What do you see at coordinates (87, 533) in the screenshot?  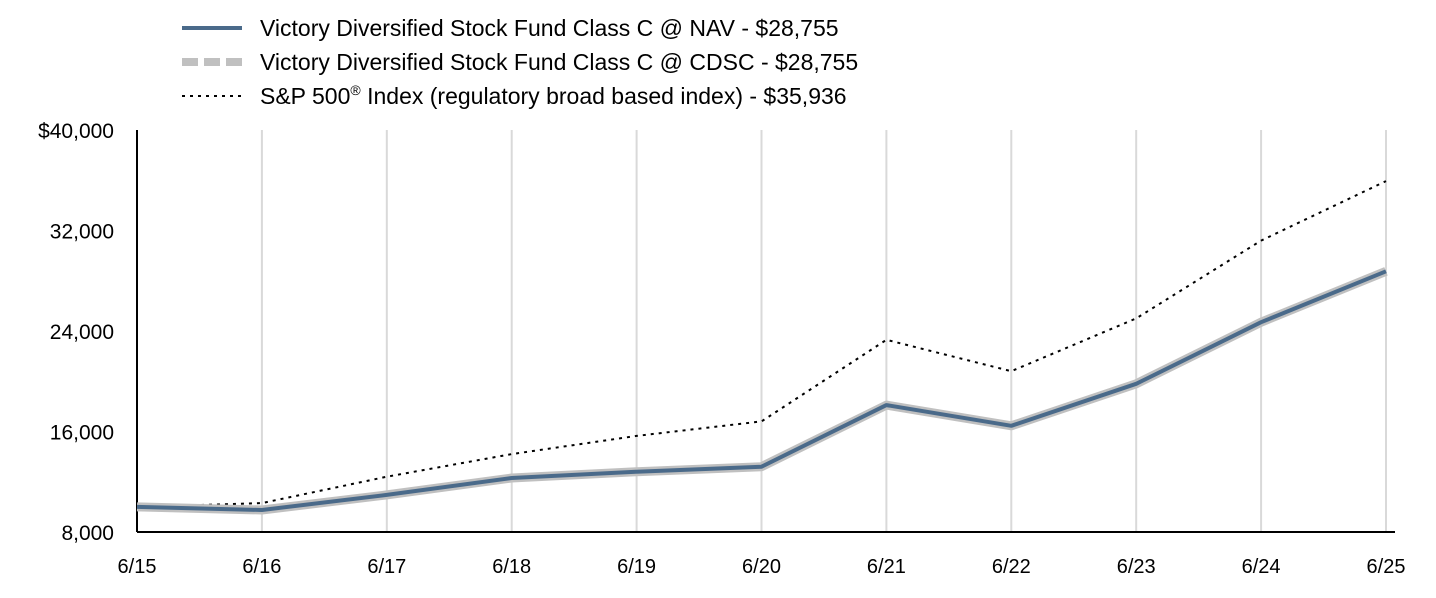 I see `y-tick-label: 8,000` at bounding box center [87, 533].